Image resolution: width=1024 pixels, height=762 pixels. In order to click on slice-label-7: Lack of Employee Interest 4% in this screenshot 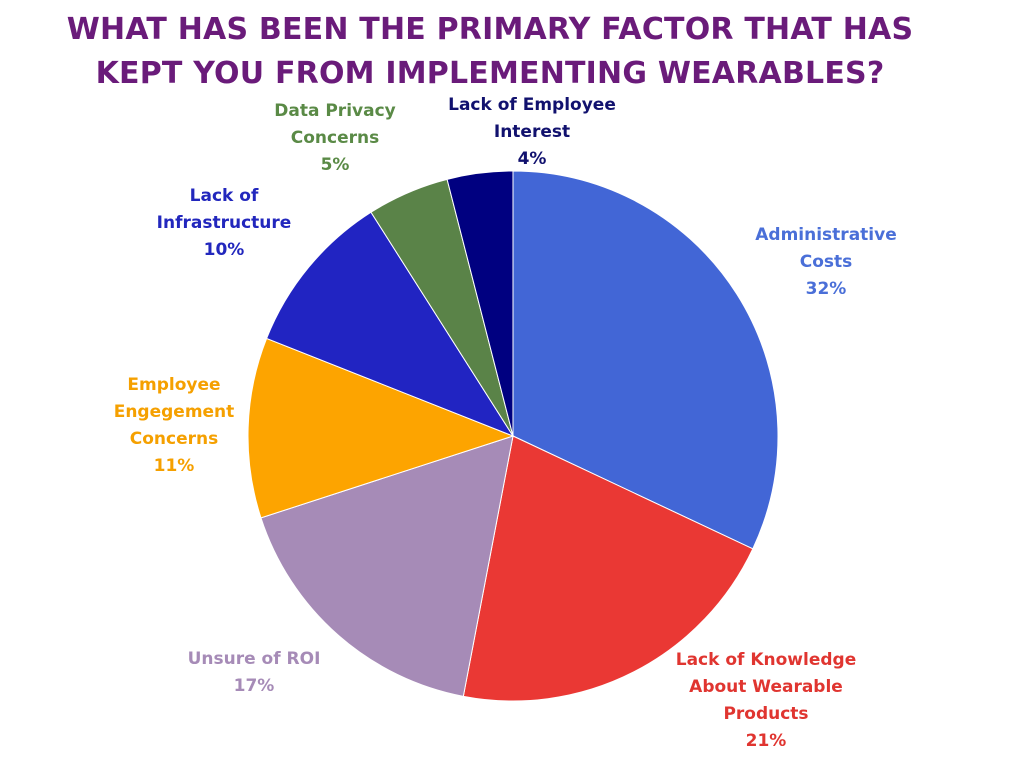, I will do `click(532, 132)`.